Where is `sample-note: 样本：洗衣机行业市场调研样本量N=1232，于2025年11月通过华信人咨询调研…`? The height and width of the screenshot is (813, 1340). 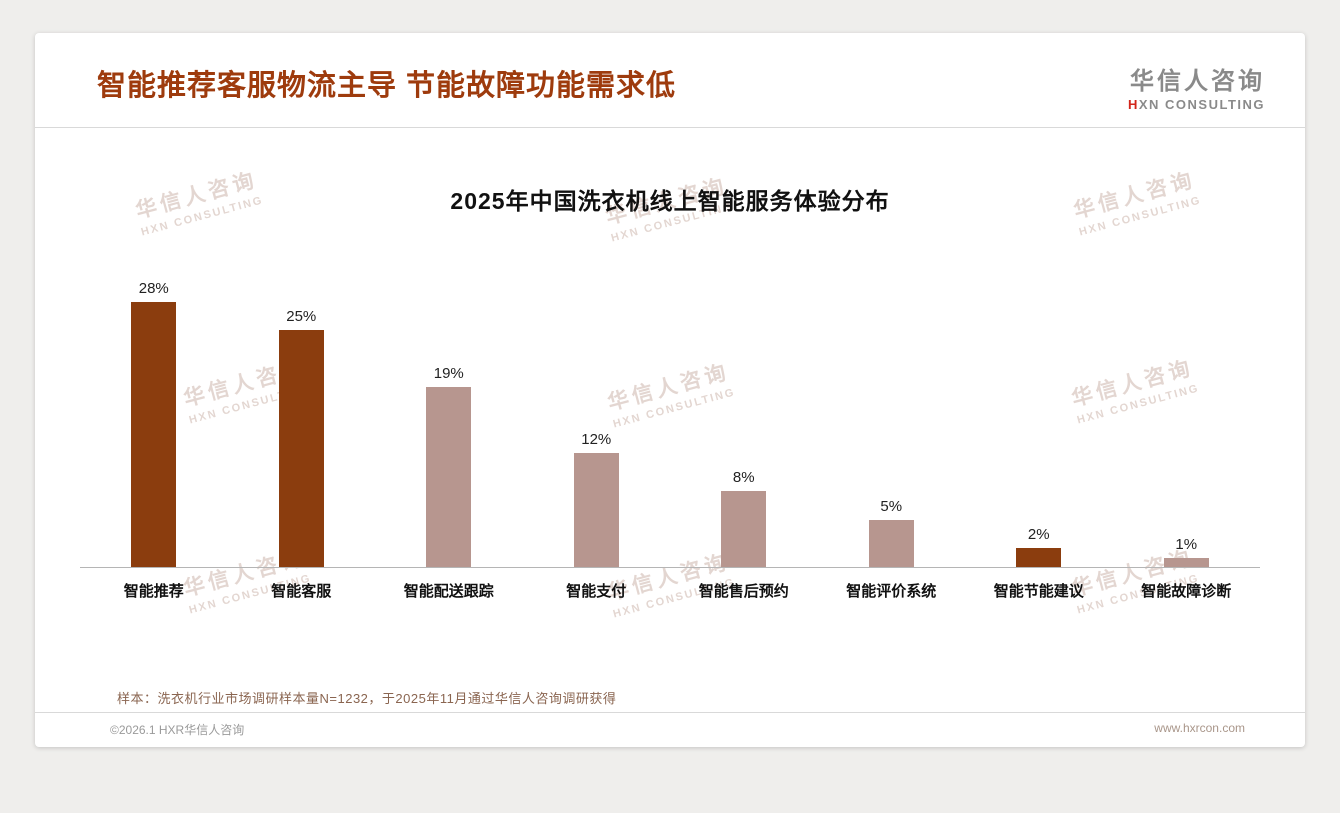
sample-note: 样本：洗衣机行业市场调研样本量N=1232，于2025年11月通过华信人咨询调研… is located at coordinates (367, 698).